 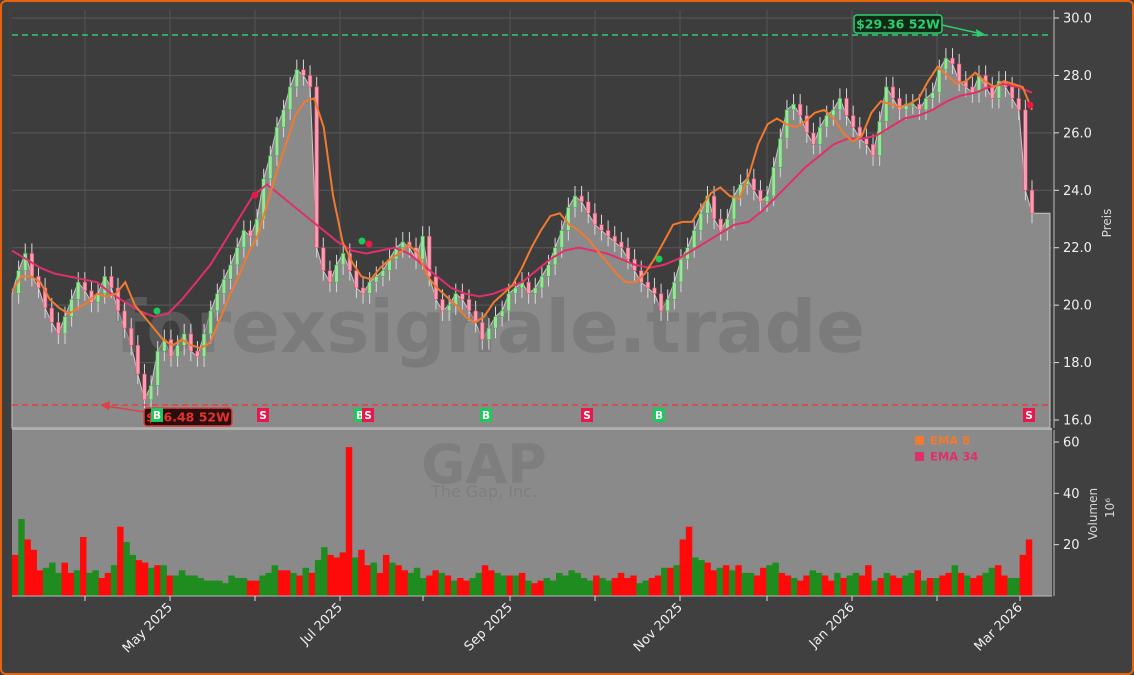 I want to click on watermark-text: forexsignale.trade, so click(x=490, y=327).